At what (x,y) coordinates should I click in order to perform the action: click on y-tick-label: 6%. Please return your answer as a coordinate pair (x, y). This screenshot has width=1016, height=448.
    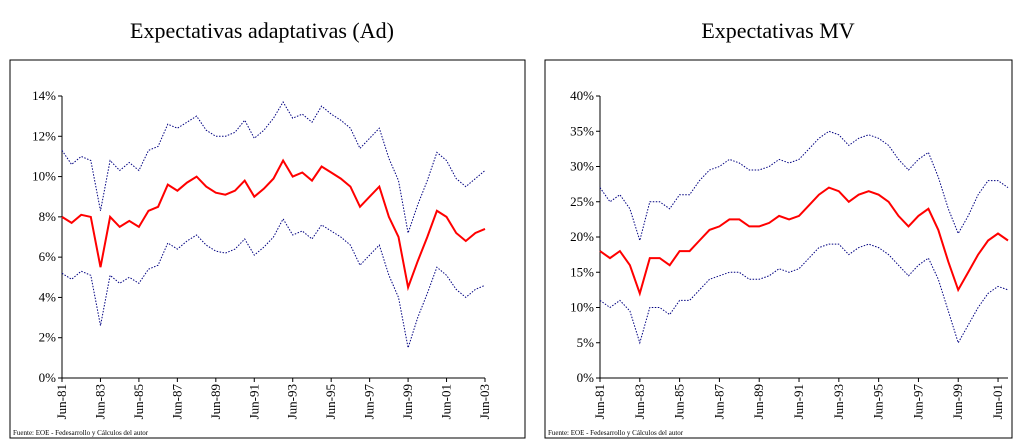
    Looking at the image, I should click on (48, 256).